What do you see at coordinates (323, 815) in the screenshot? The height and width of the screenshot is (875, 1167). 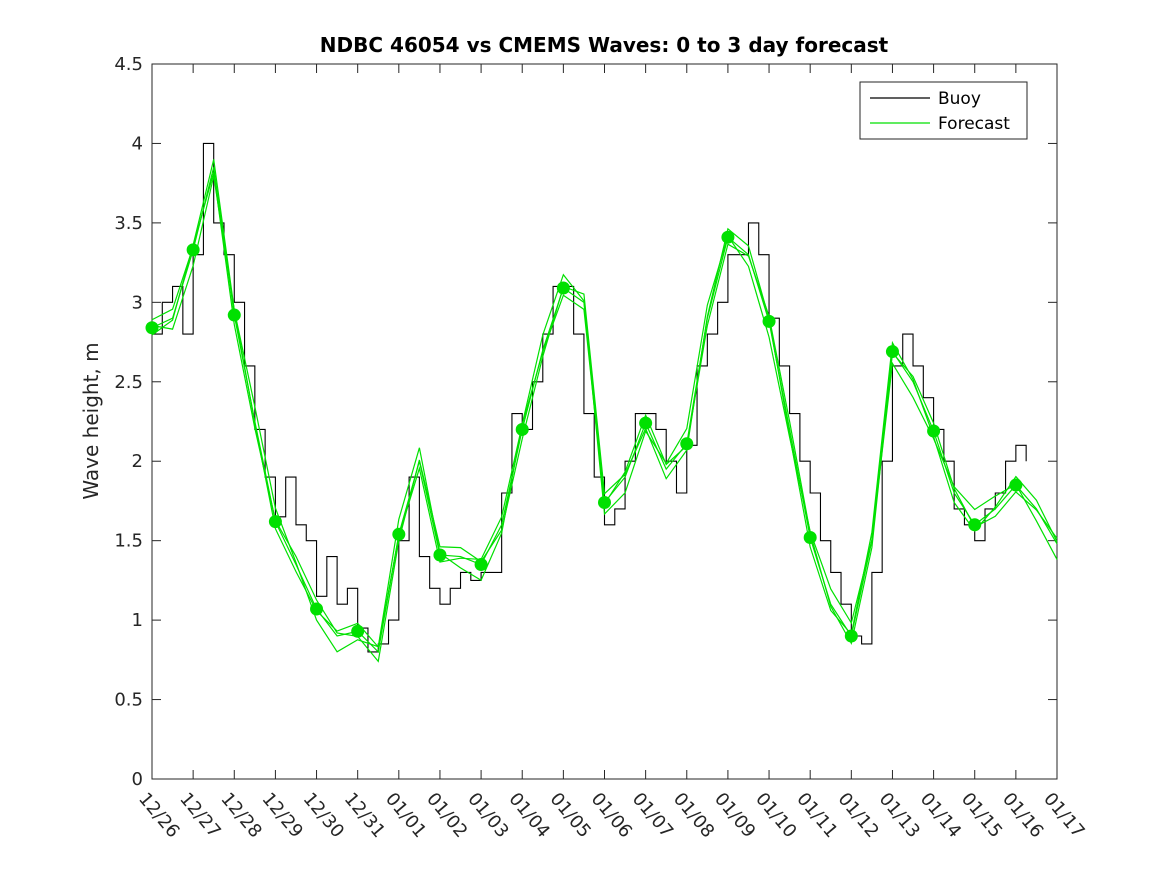 I see `x-tick-label: 12/30` at bounding box center [323, 815].